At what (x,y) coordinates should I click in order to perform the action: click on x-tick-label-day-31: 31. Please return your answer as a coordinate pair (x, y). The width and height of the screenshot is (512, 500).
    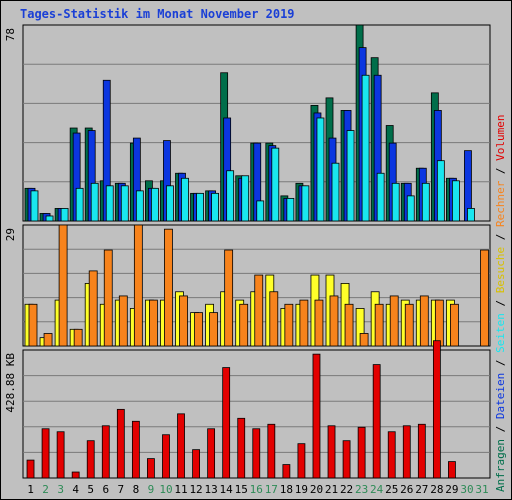
    Looking at the image, I should click on (481, 489).